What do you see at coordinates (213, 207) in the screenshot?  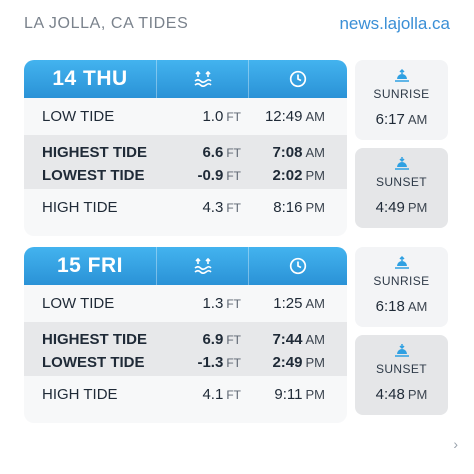 I see `height-value: 4.3` at bounding box center [213, 207].